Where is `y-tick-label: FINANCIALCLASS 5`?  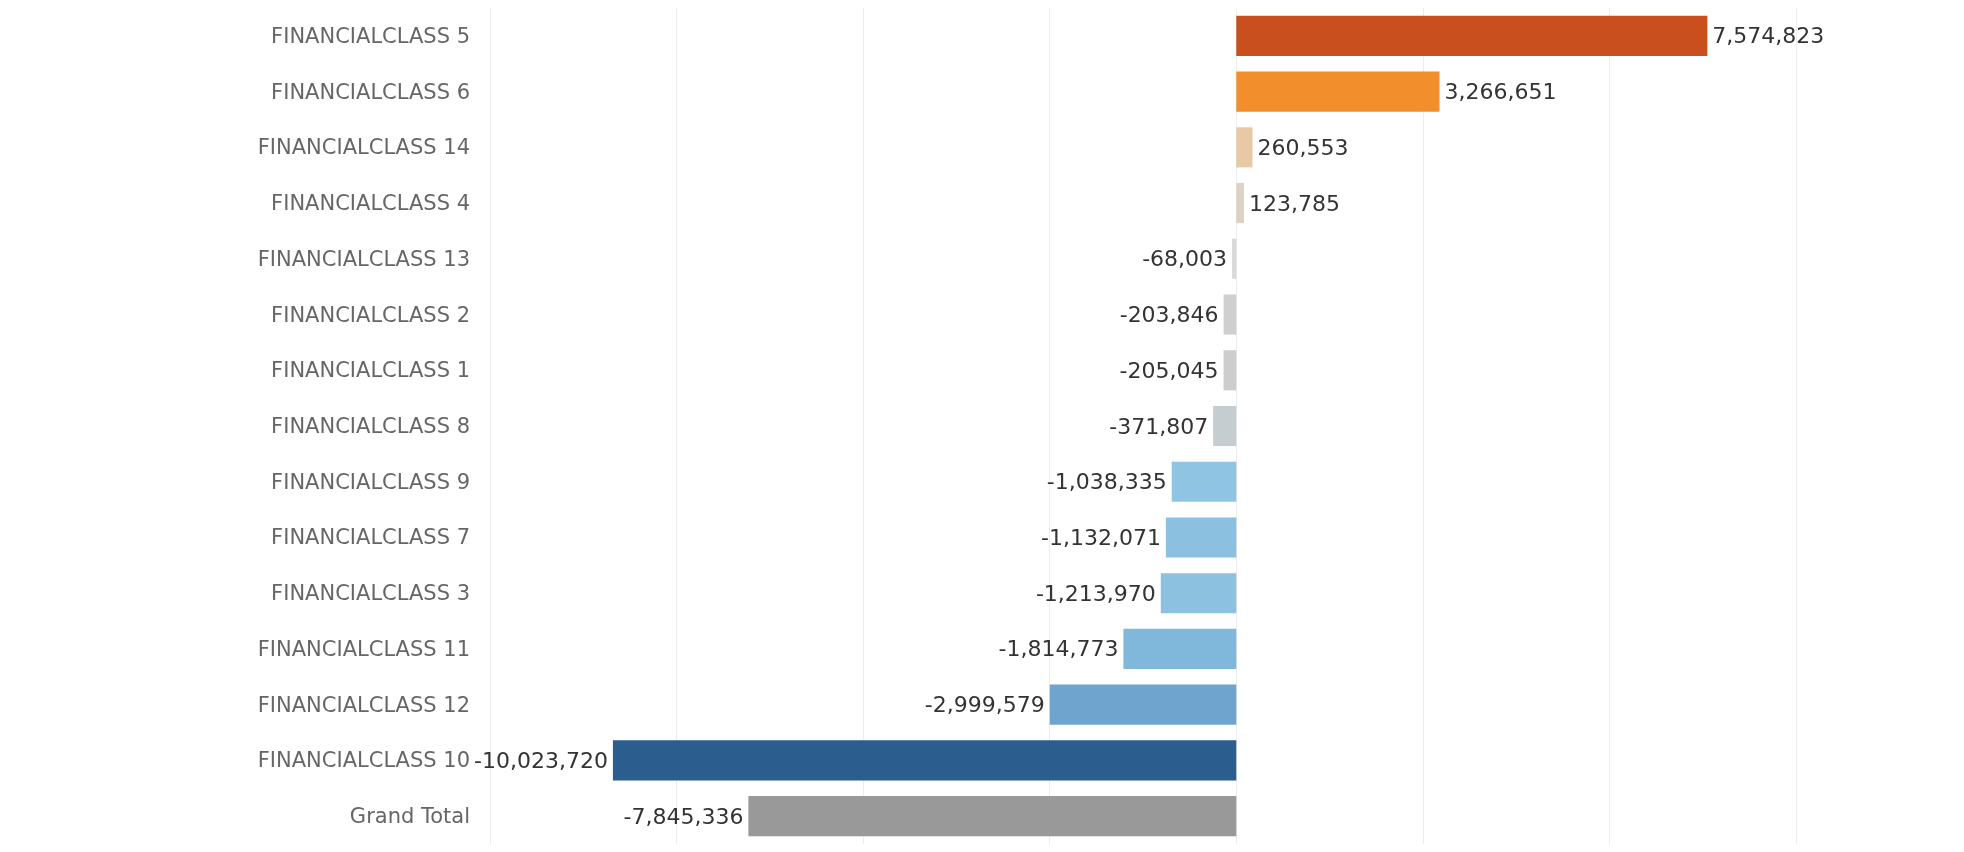
y-tick-label: FINANCIALCLASS 5 is located at coordinates (370, 35).